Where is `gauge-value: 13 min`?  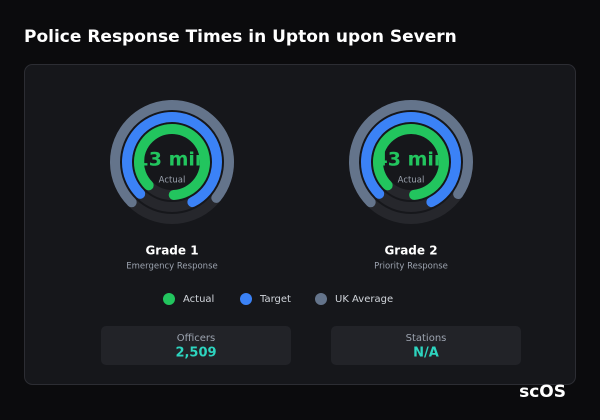 gauge-value: 13 min is located at coordinates (172, 160).